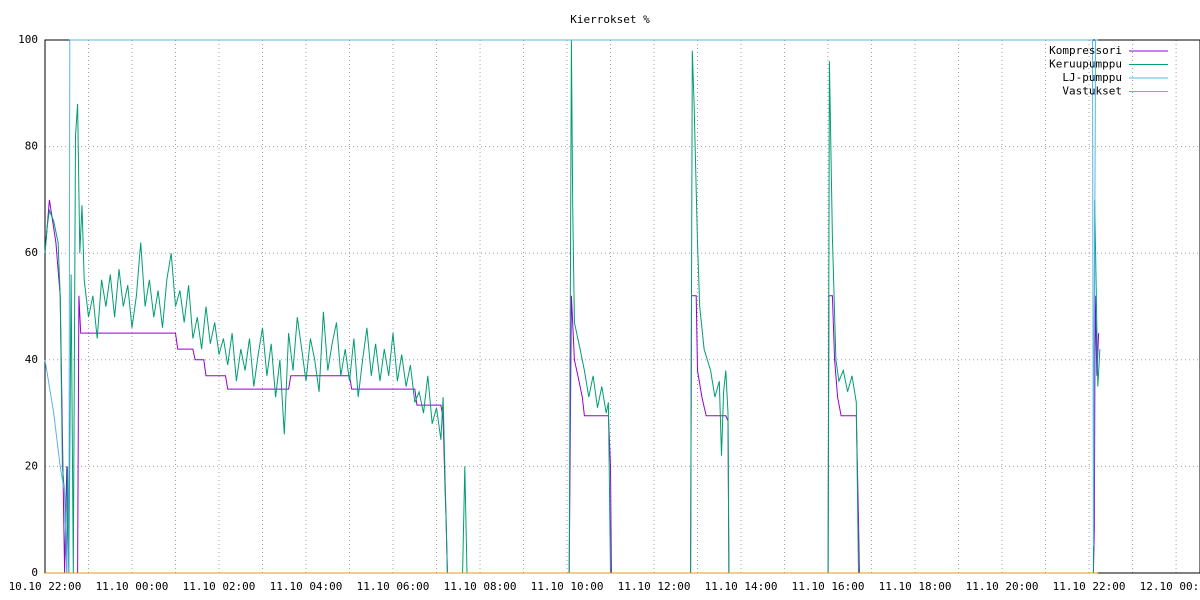 This screenshot has width=1200, height=600. What do you see at coordinates (45, 586) in the screenshot?
I see `x-tick-label: 10.10 22:00` at bounding box center [45, 586].